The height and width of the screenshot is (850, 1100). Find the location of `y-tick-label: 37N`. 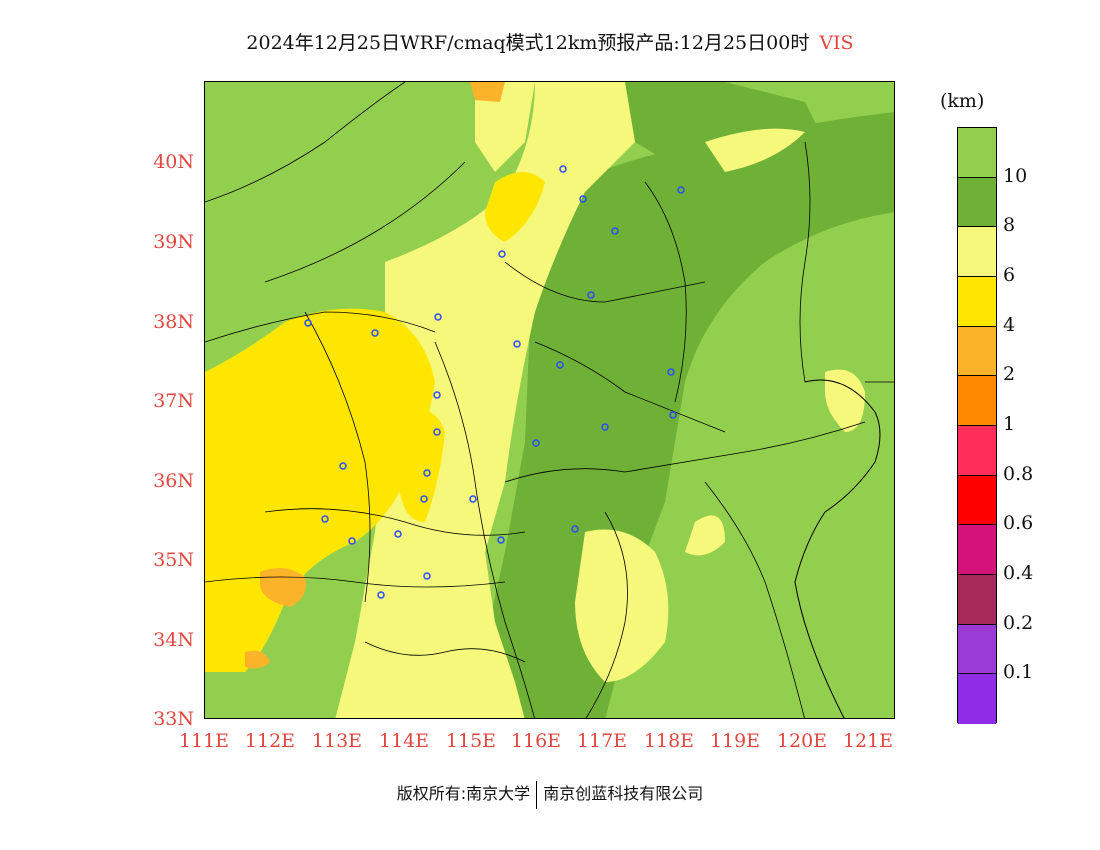

y-tick-label: 37N is located at coordinates (173, 401).